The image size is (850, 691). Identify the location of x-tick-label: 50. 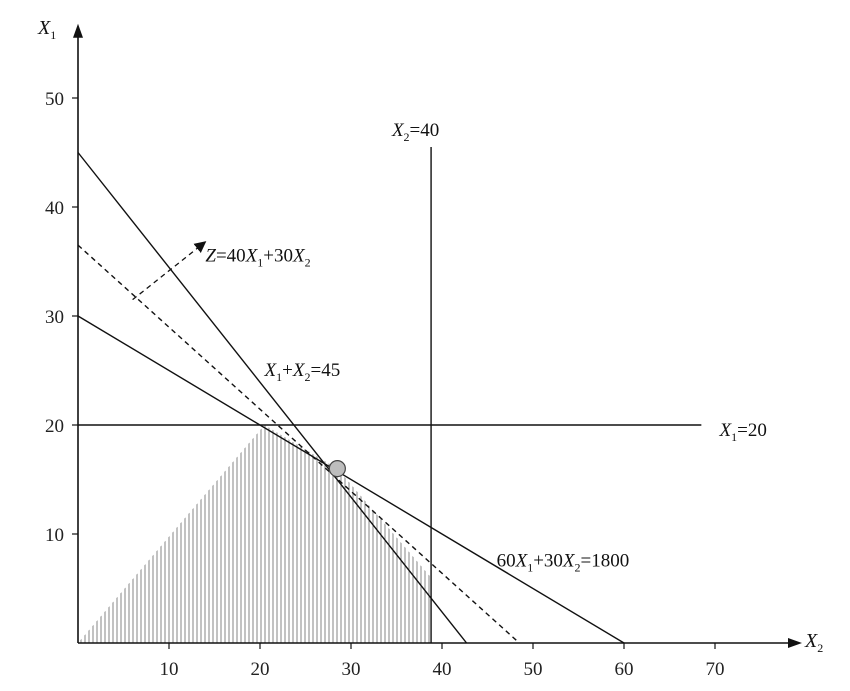
(533, 669).